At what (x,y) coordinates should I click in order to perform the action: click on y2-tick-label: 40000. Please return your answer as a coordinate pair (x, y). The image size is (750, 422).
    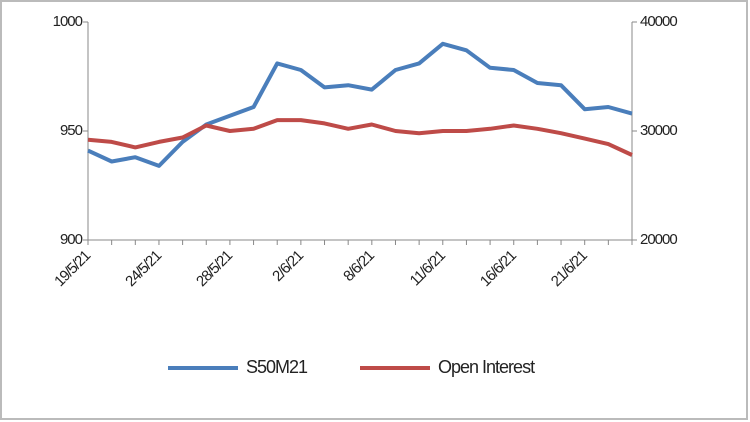
    Looking at the image, I should click on (658, 21).